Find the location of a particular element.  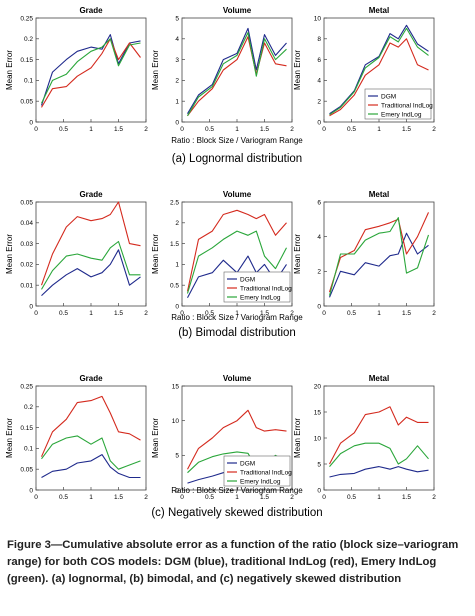

row-subtitle: (b) Bimodal distribution is located at coordinates (237, 333).